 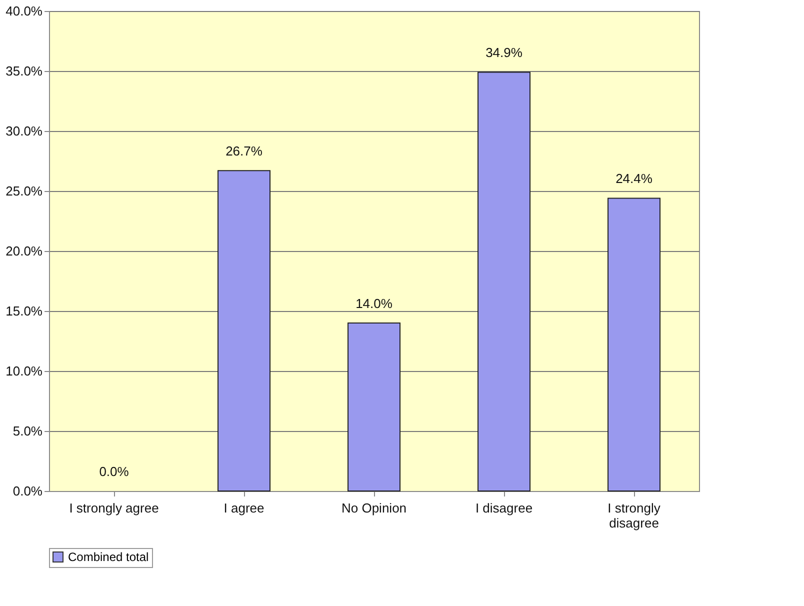 What do you see at coordinates (24, 371) in the screenshot?
I see `y-tick-label: 10.0%` at bounding box center [24, 371].